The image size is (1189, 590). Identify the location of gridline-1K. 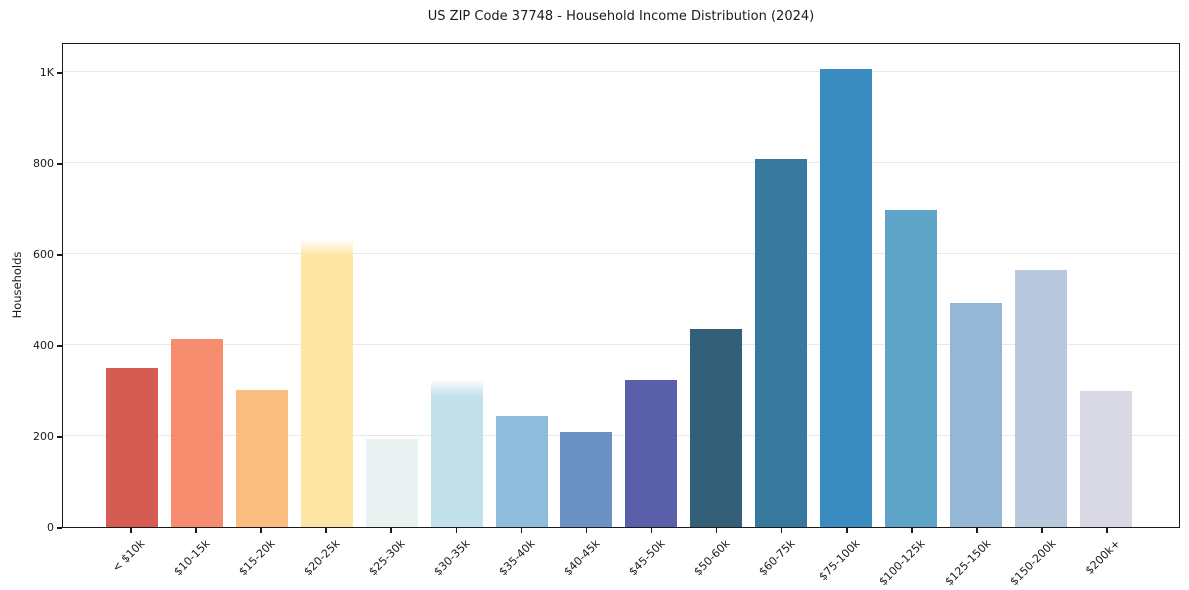
(621, 72).